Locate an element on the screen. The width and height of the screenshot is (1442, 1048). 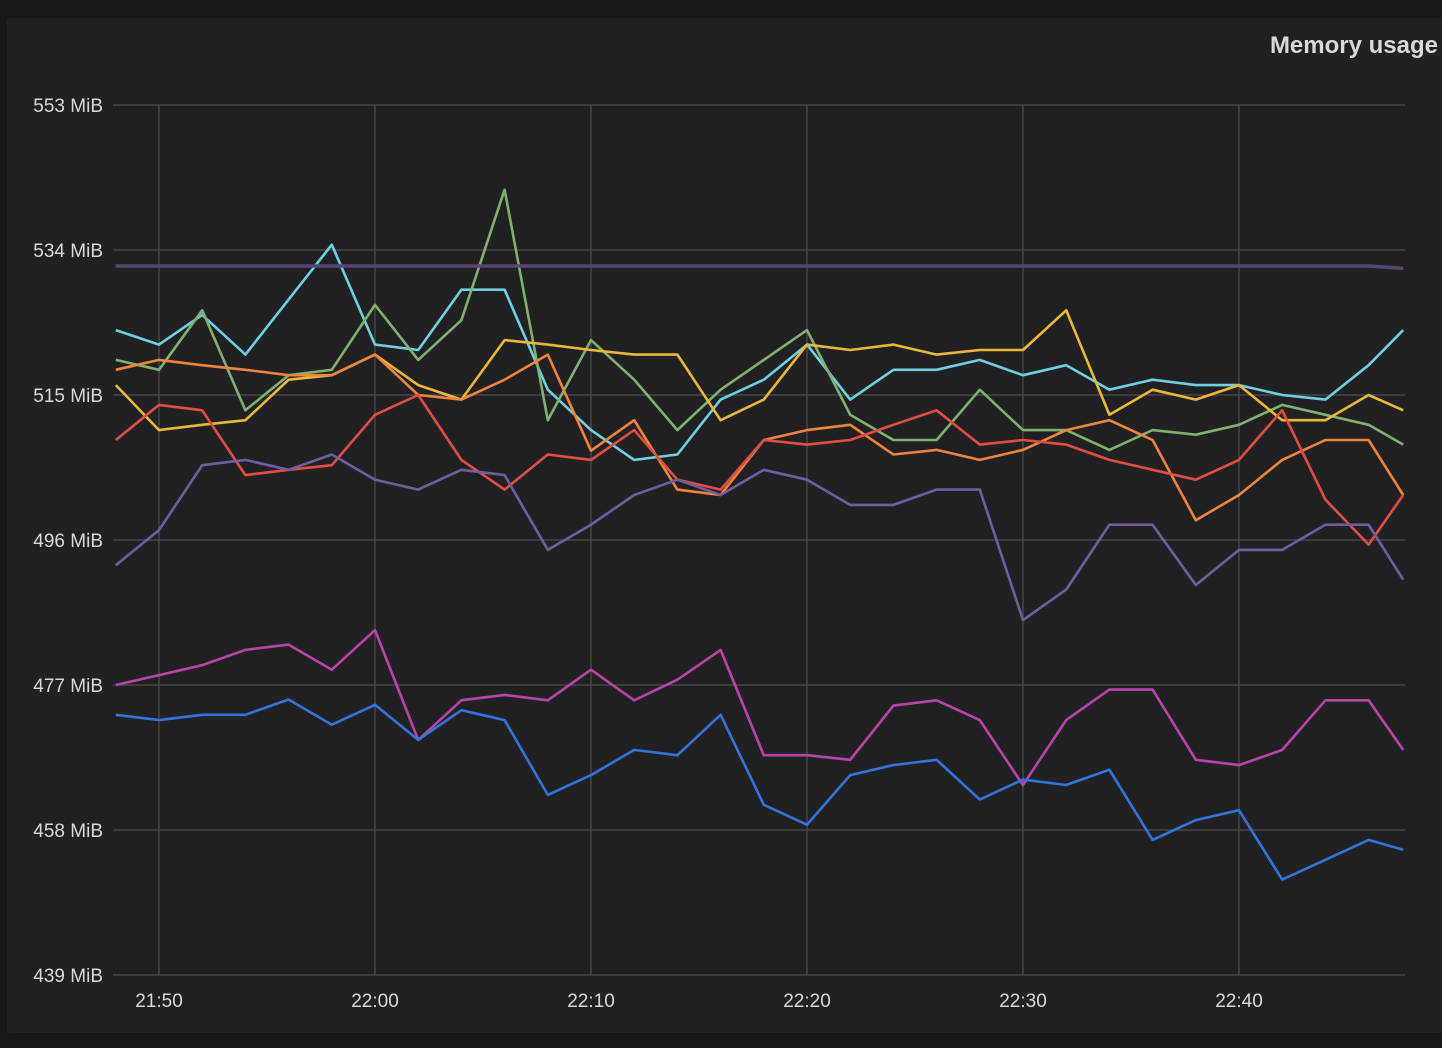
x-tick-label: 22:10 is located at coordinates (591, 1001).